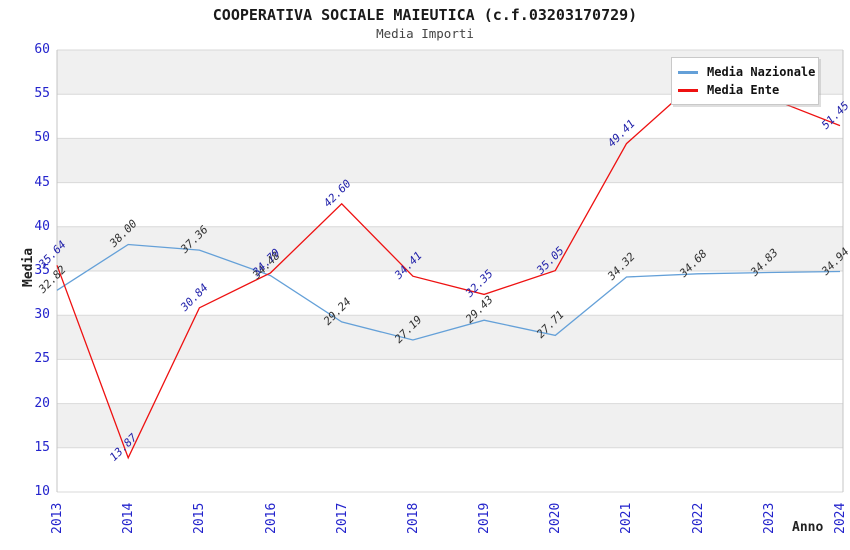  What do you see at coordinates (200, 518) in the screenshot?
I see `x-tick-label: 2015` at bounding box center [200, 518].